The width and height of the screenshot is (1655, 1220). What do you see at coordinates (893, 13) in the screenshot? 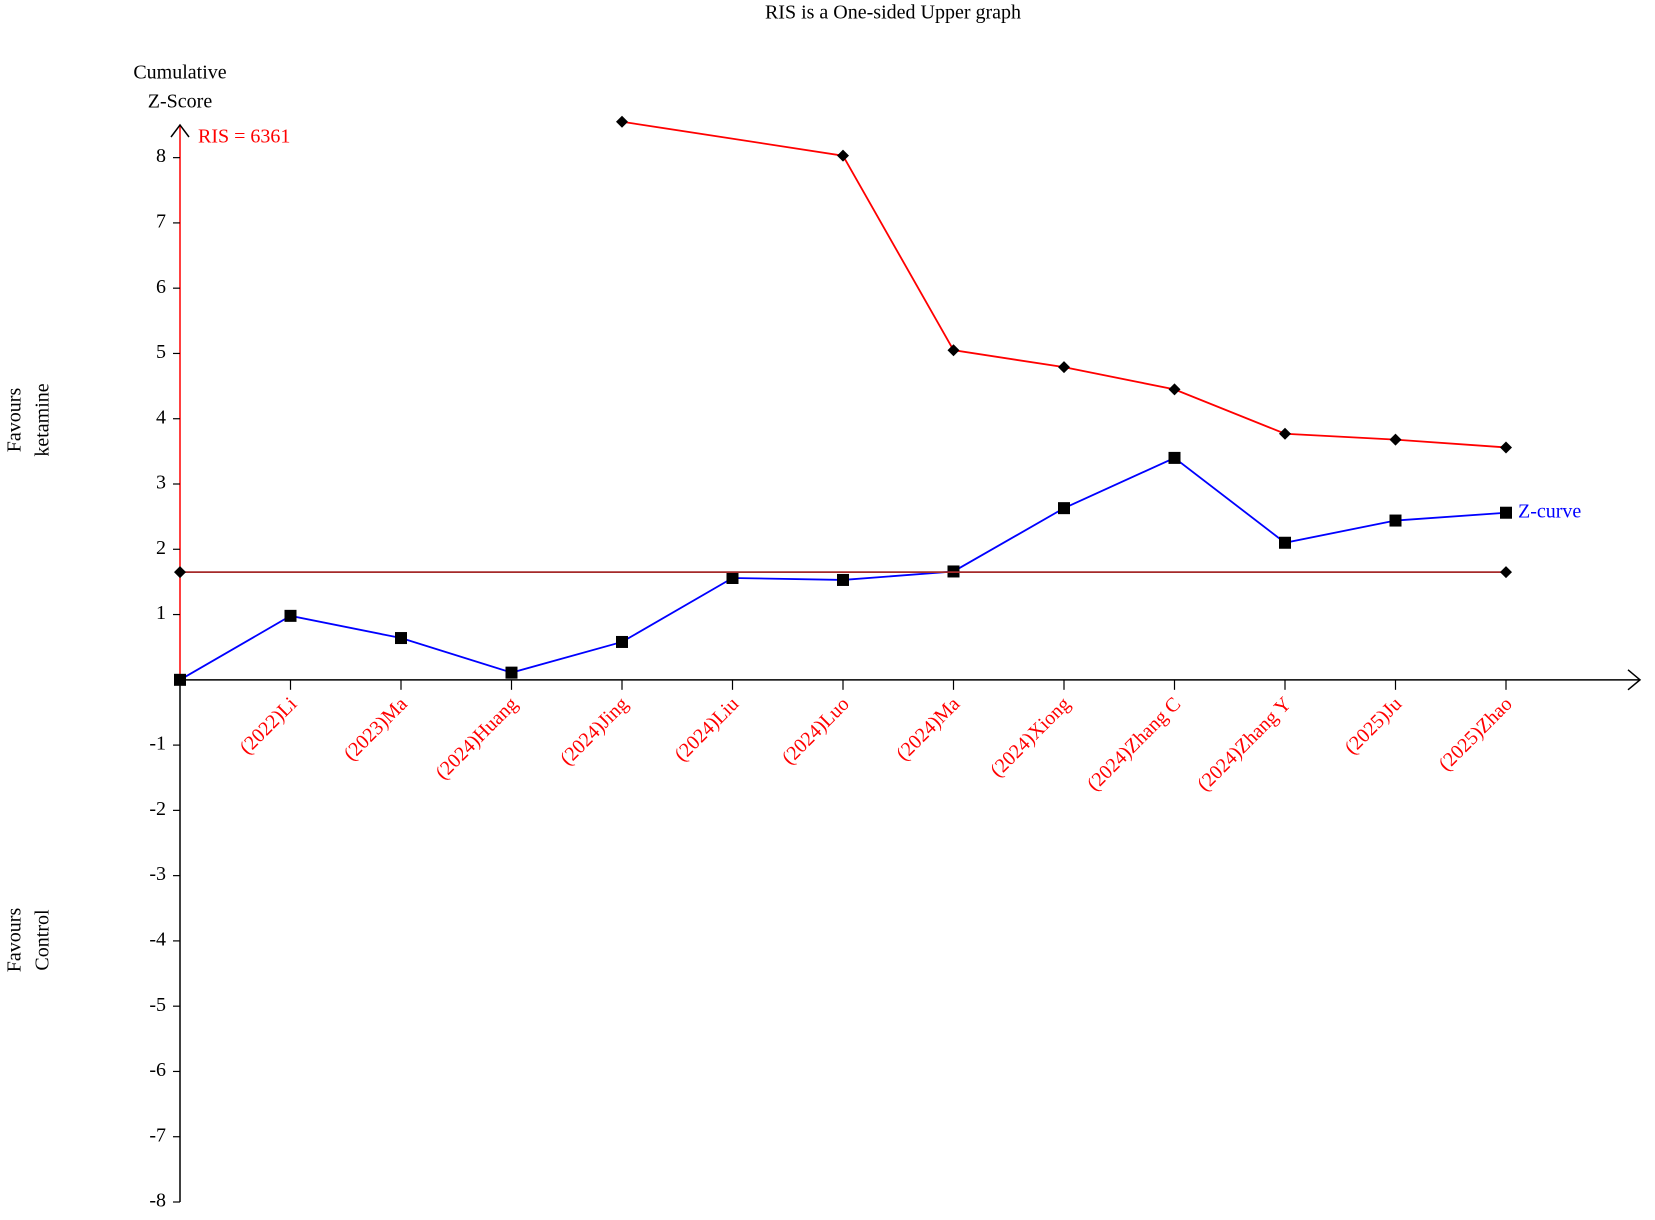
I see `chart-title: RIS is a One-sided Upper graph` at bounding box center [893, 13].